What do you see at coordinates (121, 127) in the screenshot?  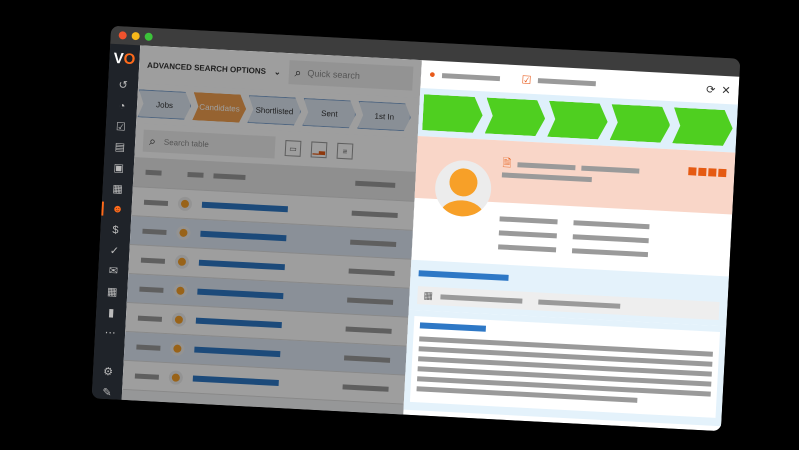 I see `tasks-icon: ☑` at bounding box center [121, 127].